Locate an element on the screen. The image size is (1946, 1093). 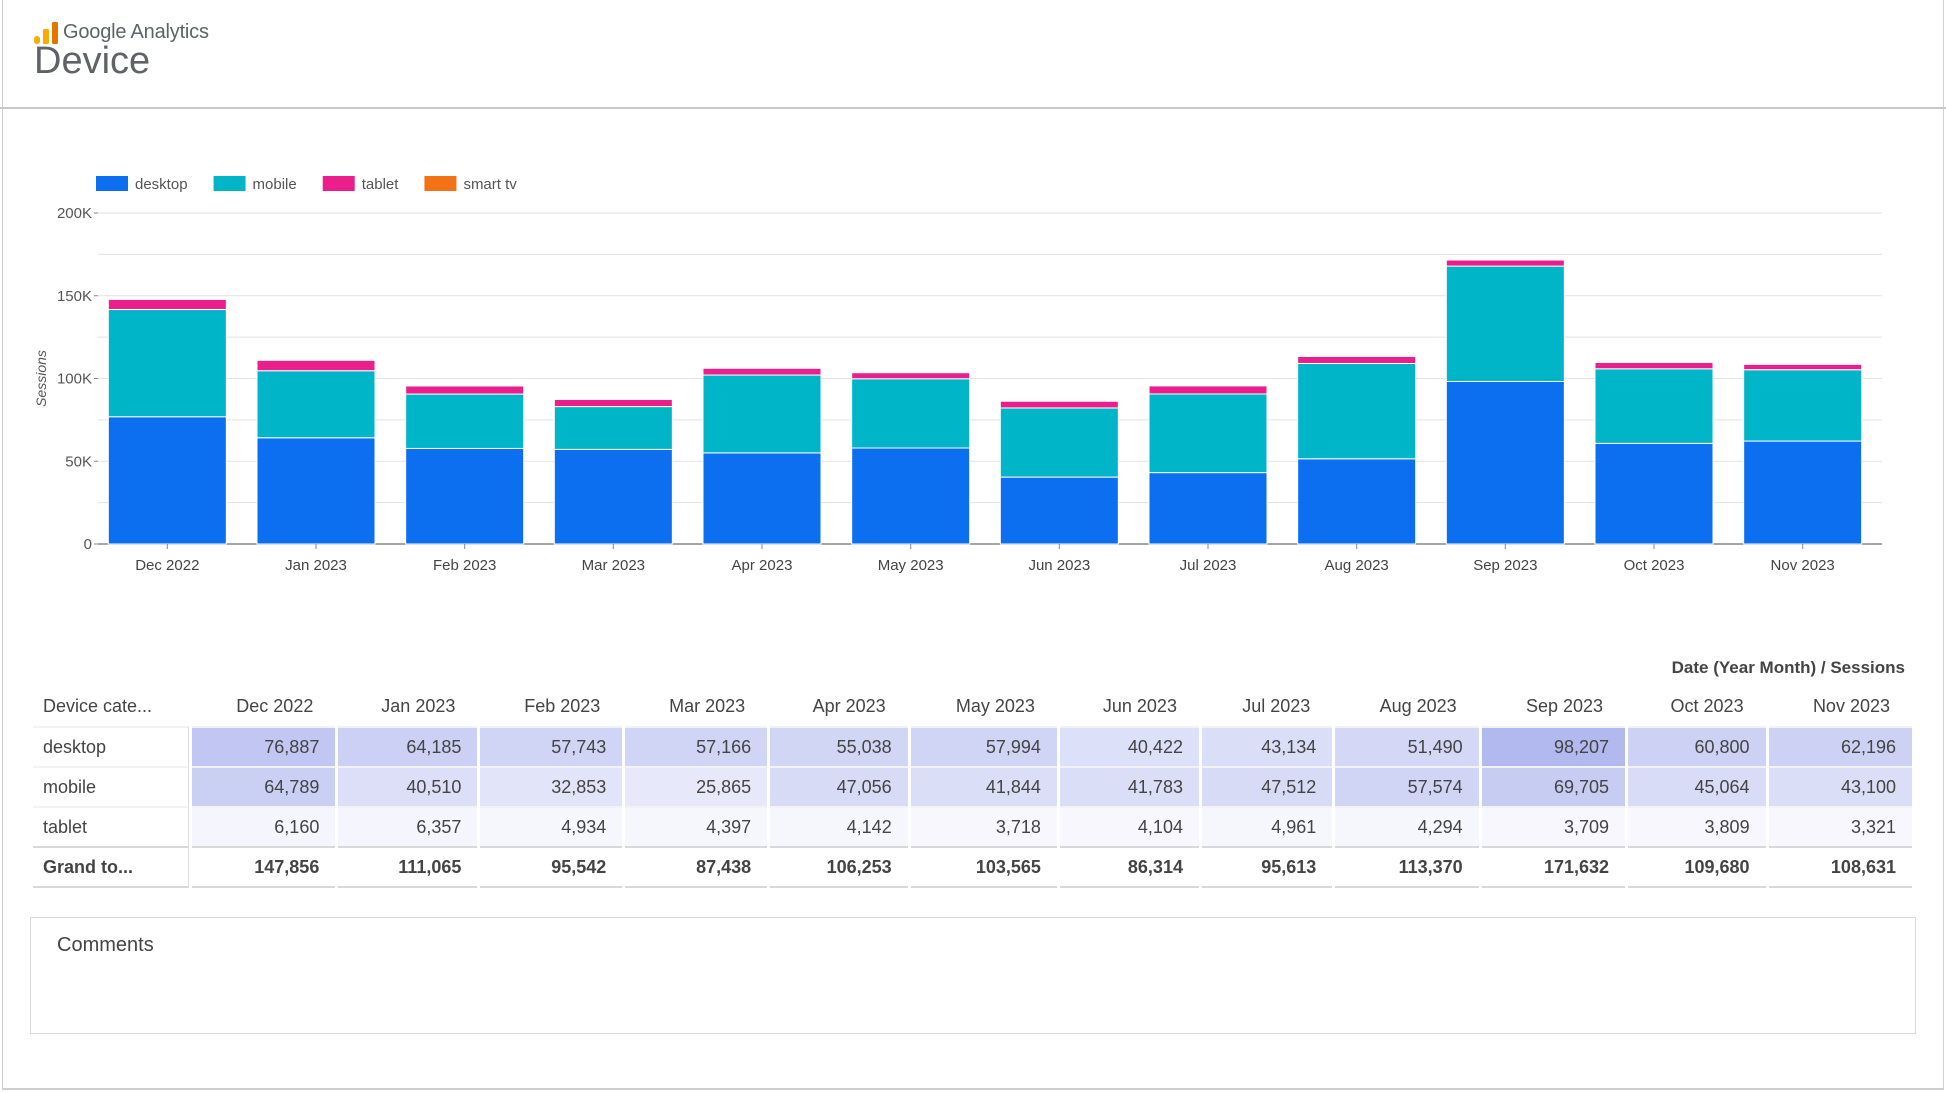
table-cell: 41,844 is located at coordinates (983, 786).